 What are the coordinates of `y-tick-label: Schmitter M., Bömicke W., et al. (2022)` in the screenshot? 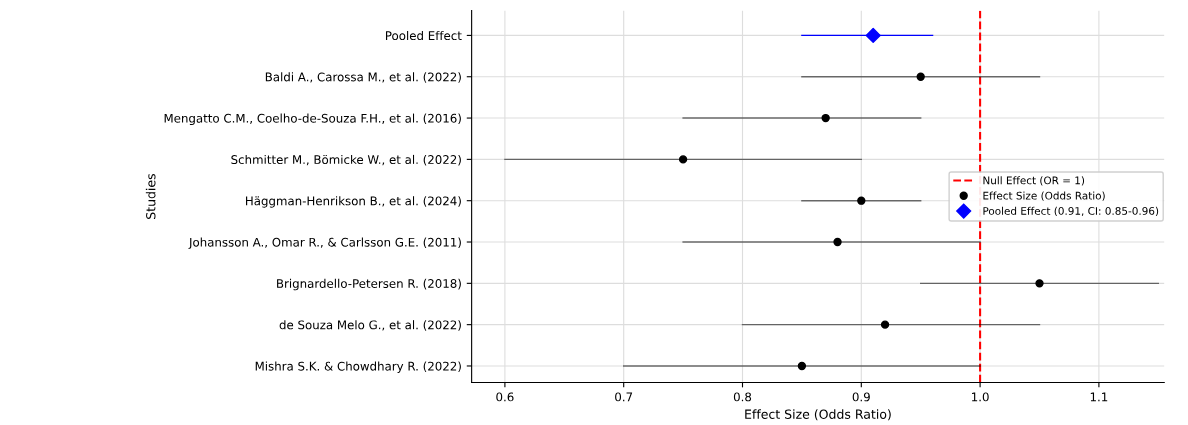 It's located at (346, 160).